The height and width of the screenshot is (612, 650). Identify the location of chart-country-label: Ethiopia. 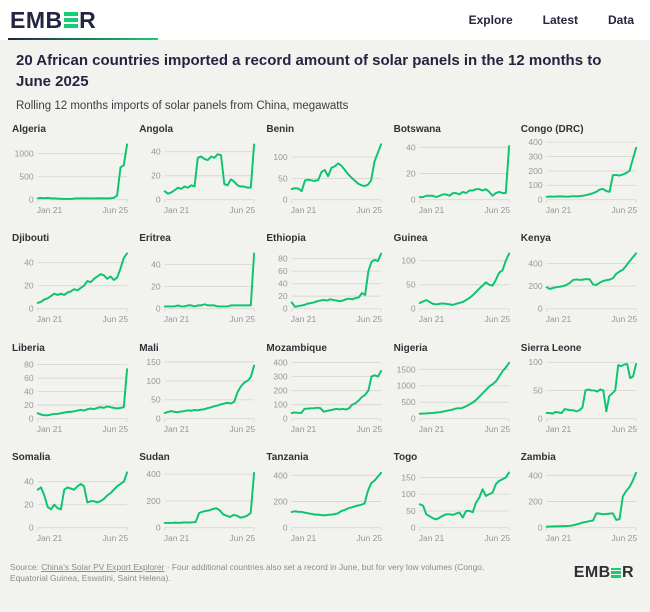
(286, 239).